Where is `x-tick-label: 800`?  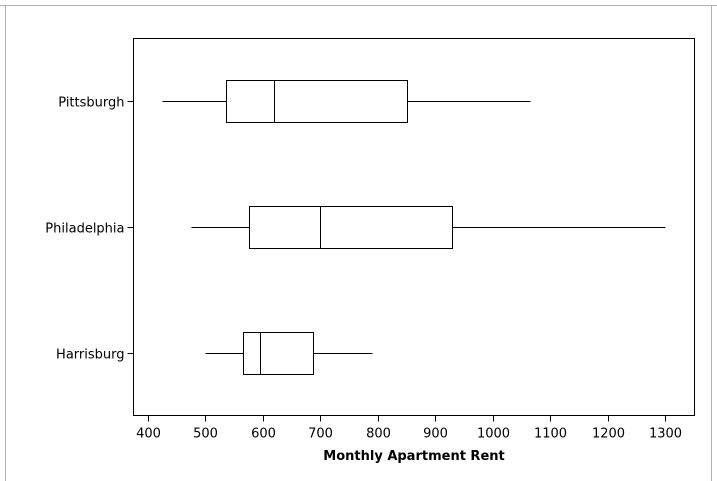
x-tick-label: 800 is located at coordinates (378, 434).